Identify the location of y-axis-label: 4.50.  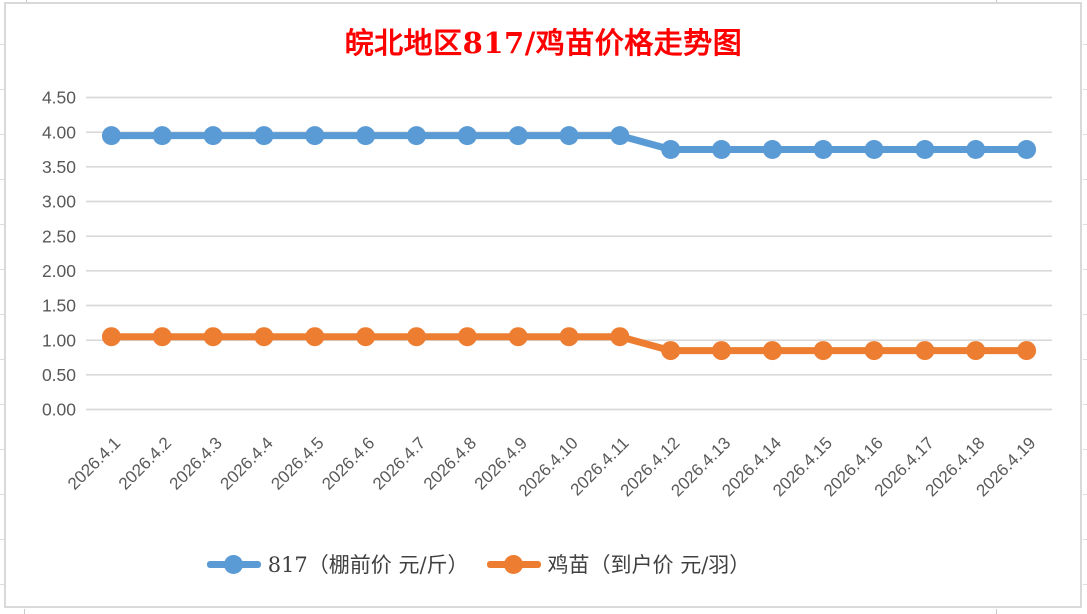
(59, 98).